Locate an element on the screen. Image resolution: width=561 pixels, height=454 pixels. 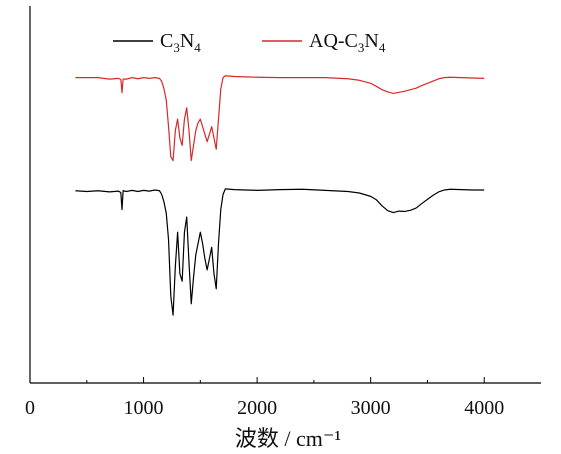
legend-c3n4-mid: N is located at coordinates (187, 41).